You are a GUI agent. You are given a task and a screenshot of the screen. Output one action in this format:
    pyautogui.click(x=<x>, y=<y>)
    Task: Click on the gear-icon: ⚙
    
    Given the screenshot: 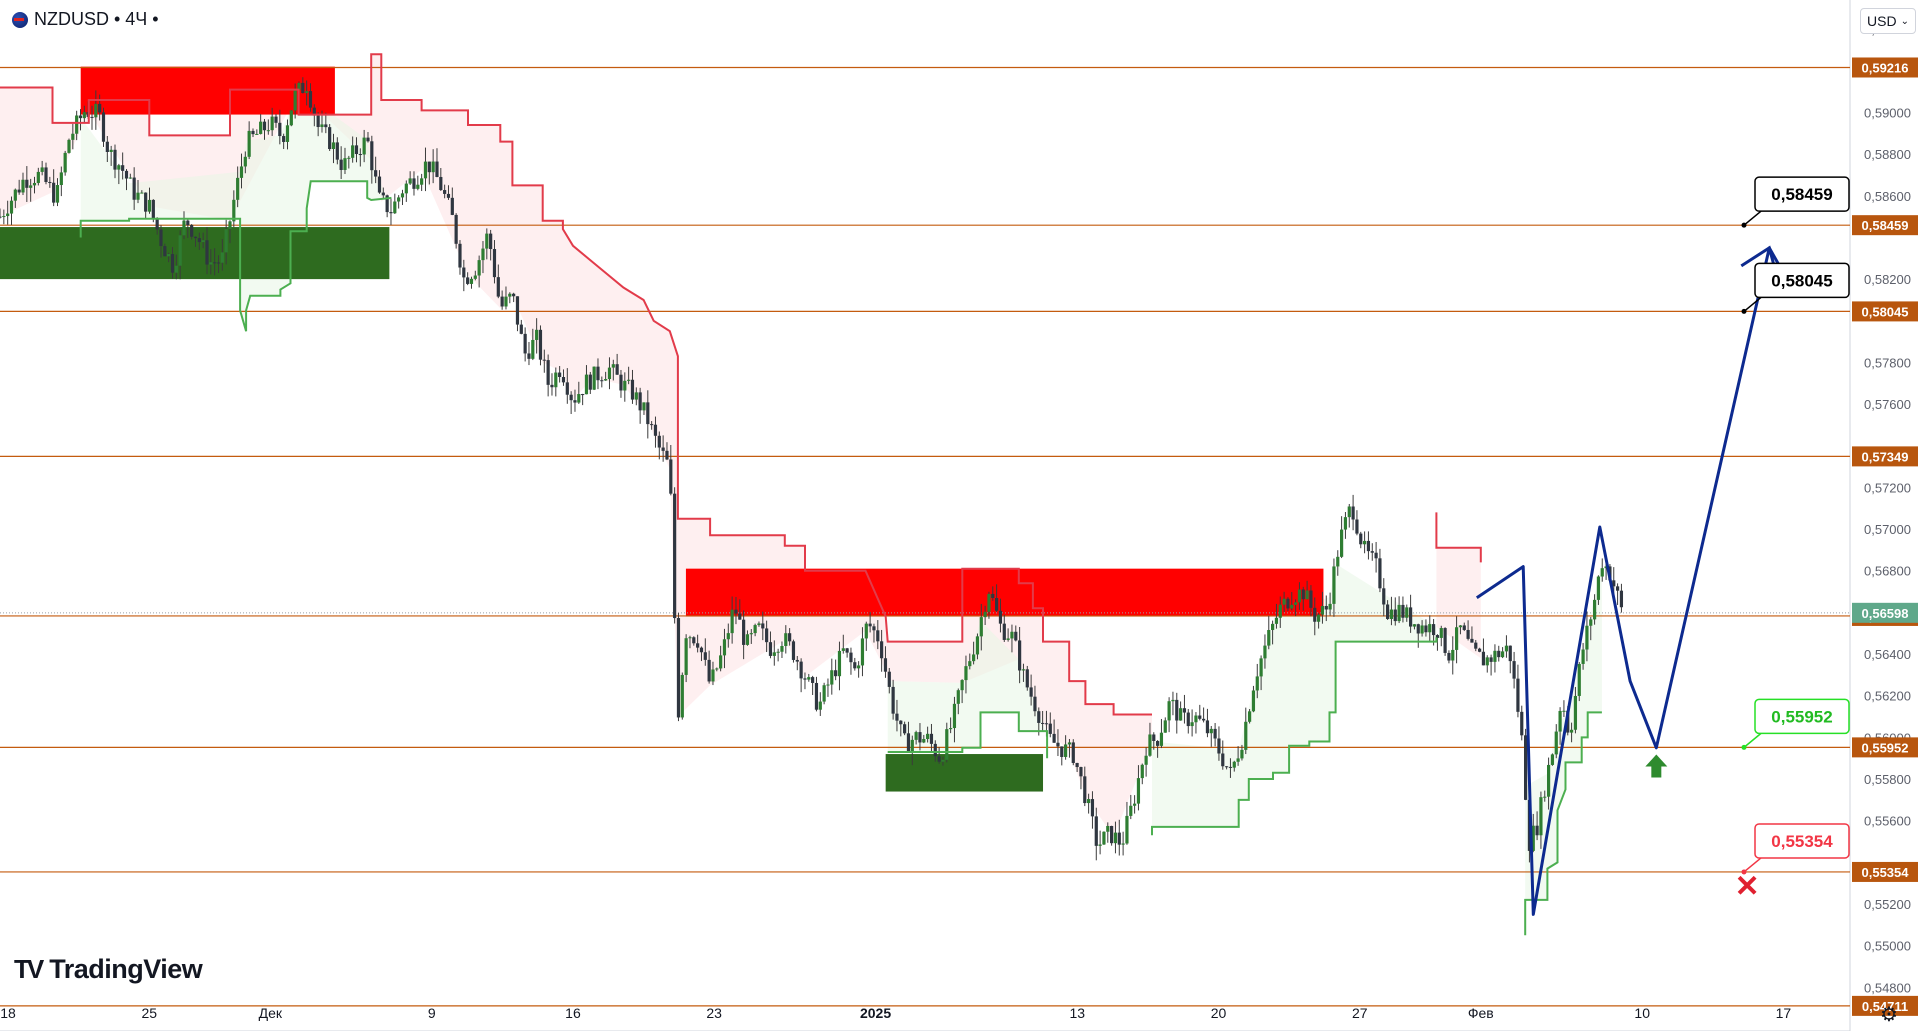 What is the action you would take?
    pyautogui.click(x=1889, y=1015)
    